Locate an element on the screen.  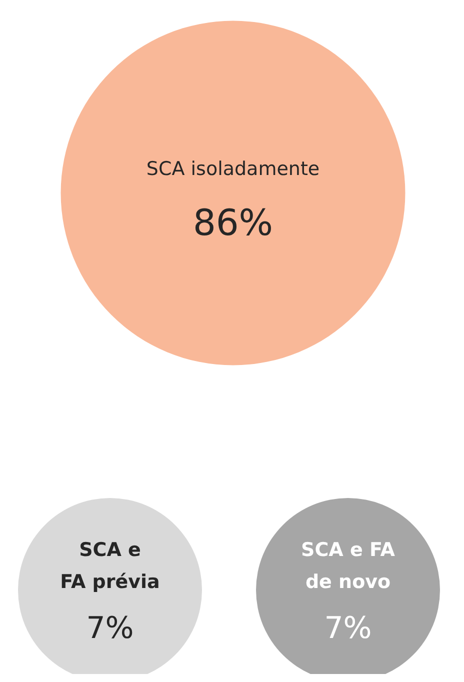
data-label: 86% is located at coordinates (233, 223).